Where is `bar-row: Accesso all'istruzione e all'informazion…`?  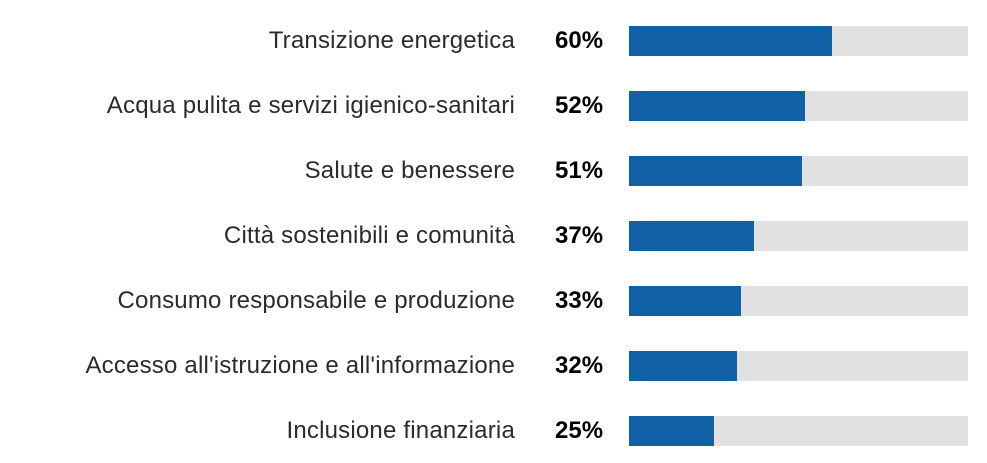 bar-row: Accesso all'istruzione e all'informazion… is located at coordinates (493, 365).